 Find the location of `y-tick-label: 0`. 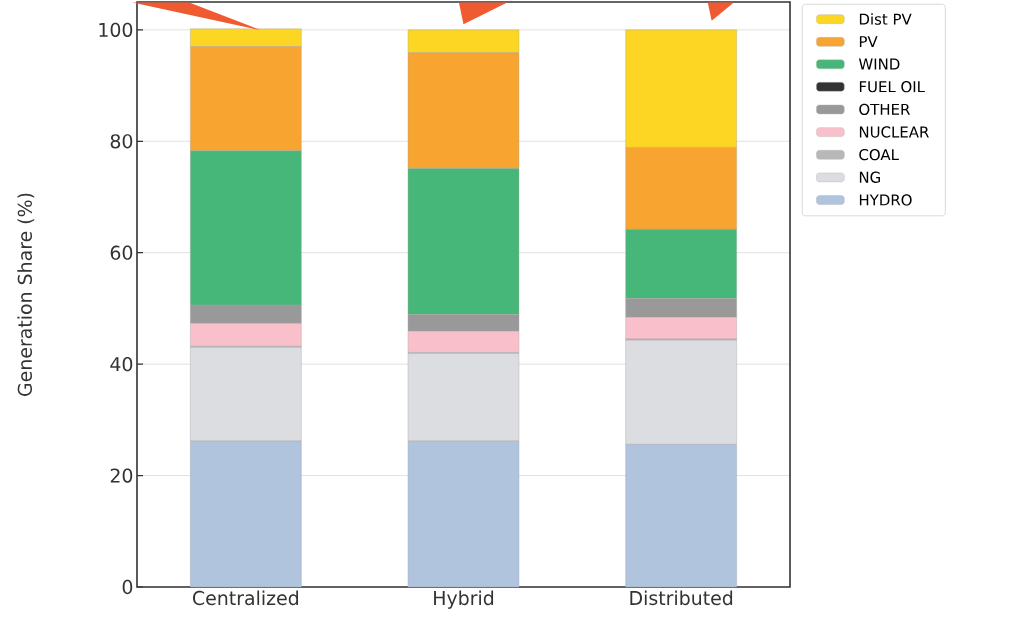

y-tick-label: 0 is located at coordinates (127, 587).